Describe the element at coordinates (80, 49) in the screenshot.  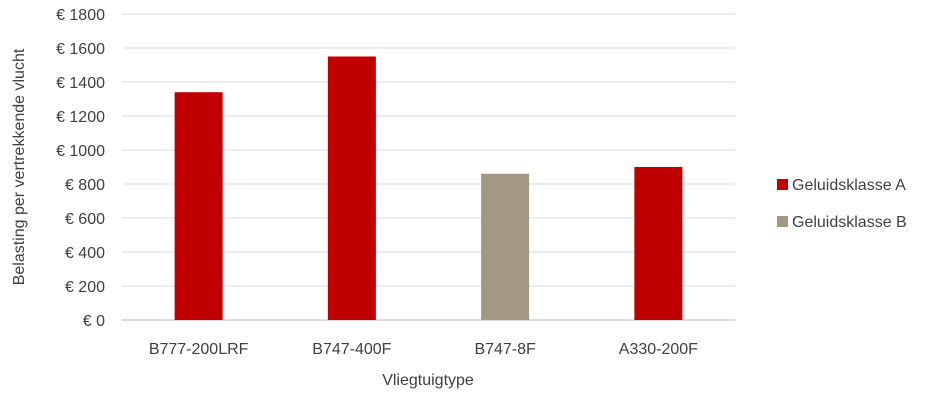
I see `y-tick-label: € 1600` at that location.